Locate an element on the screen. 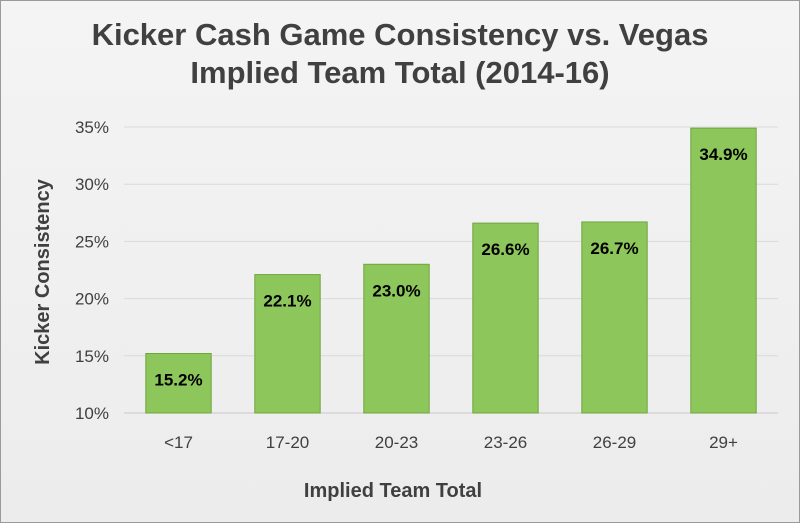 The width and height of the screenshot is (800, 523). x-tick-label: 26-29 is located at coordinates (614, 442).